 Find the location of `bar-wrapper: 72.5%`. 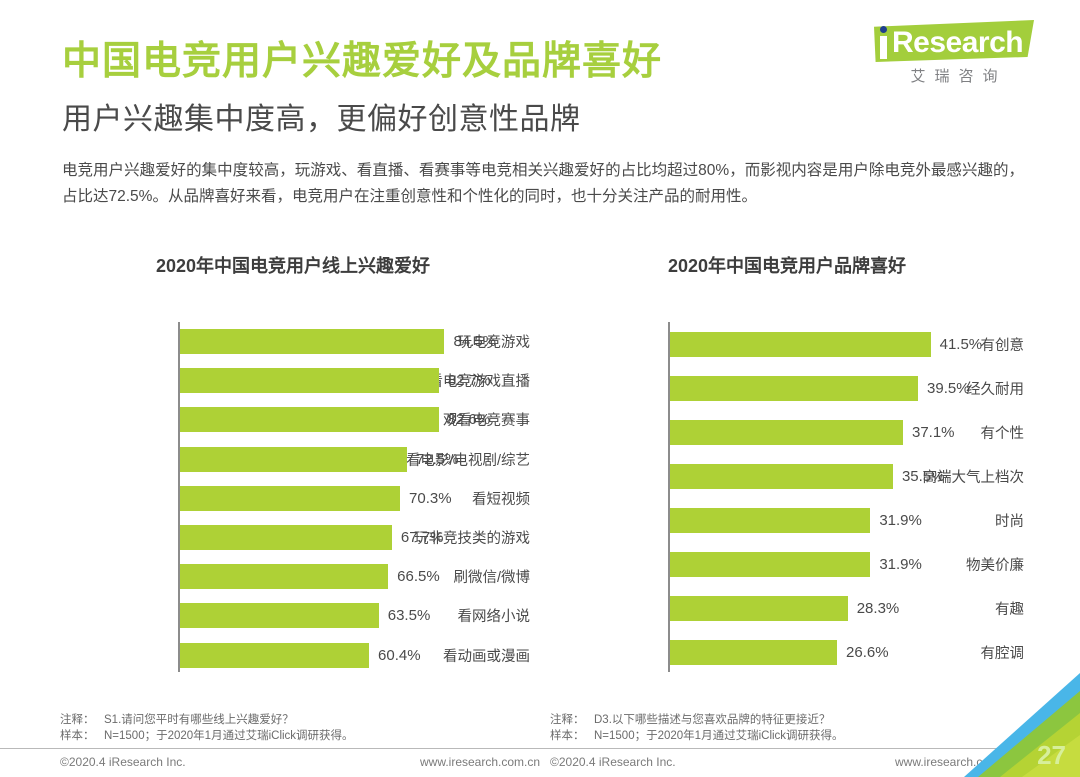

bar-wrapper: 72.5% is located at coordinates (319, 459).